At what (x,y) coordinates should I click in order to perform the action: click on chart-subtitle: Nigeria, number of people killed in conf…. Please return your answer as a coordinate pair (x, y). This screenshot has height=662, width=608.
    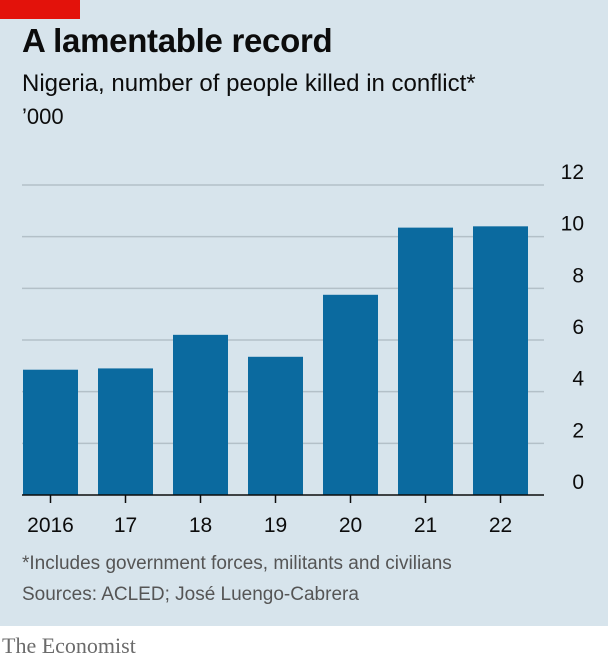
    Looking at the image, I should click on (249, 83).